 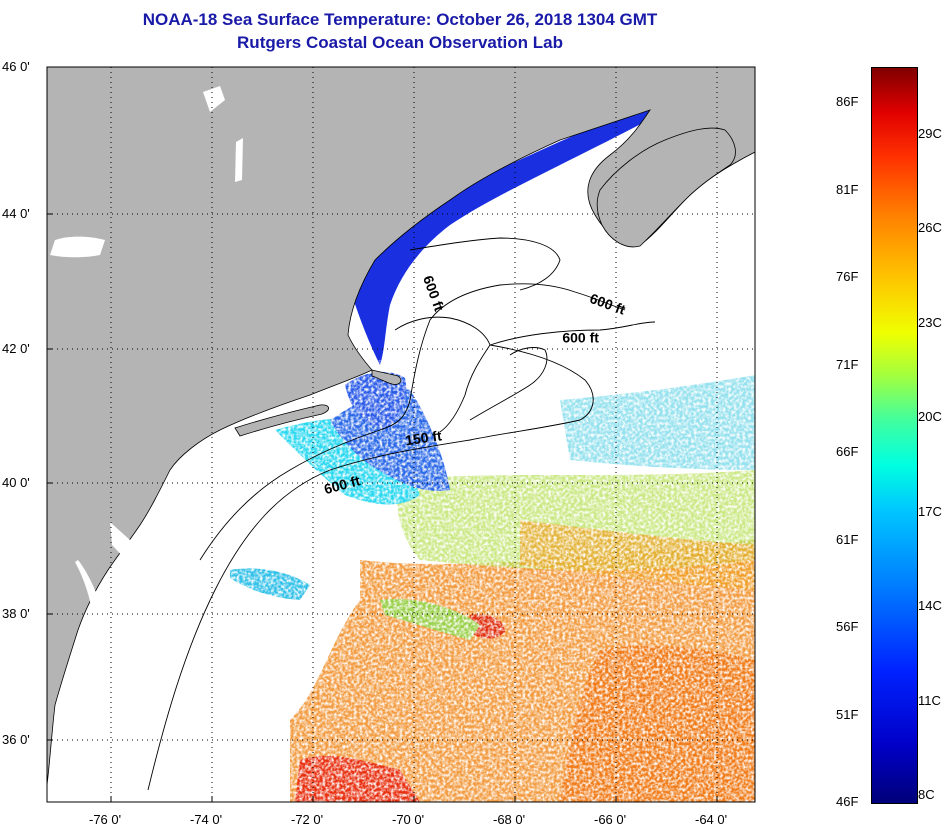 I want to click on longitude-label: -76 0', so click(x=105, y=819).